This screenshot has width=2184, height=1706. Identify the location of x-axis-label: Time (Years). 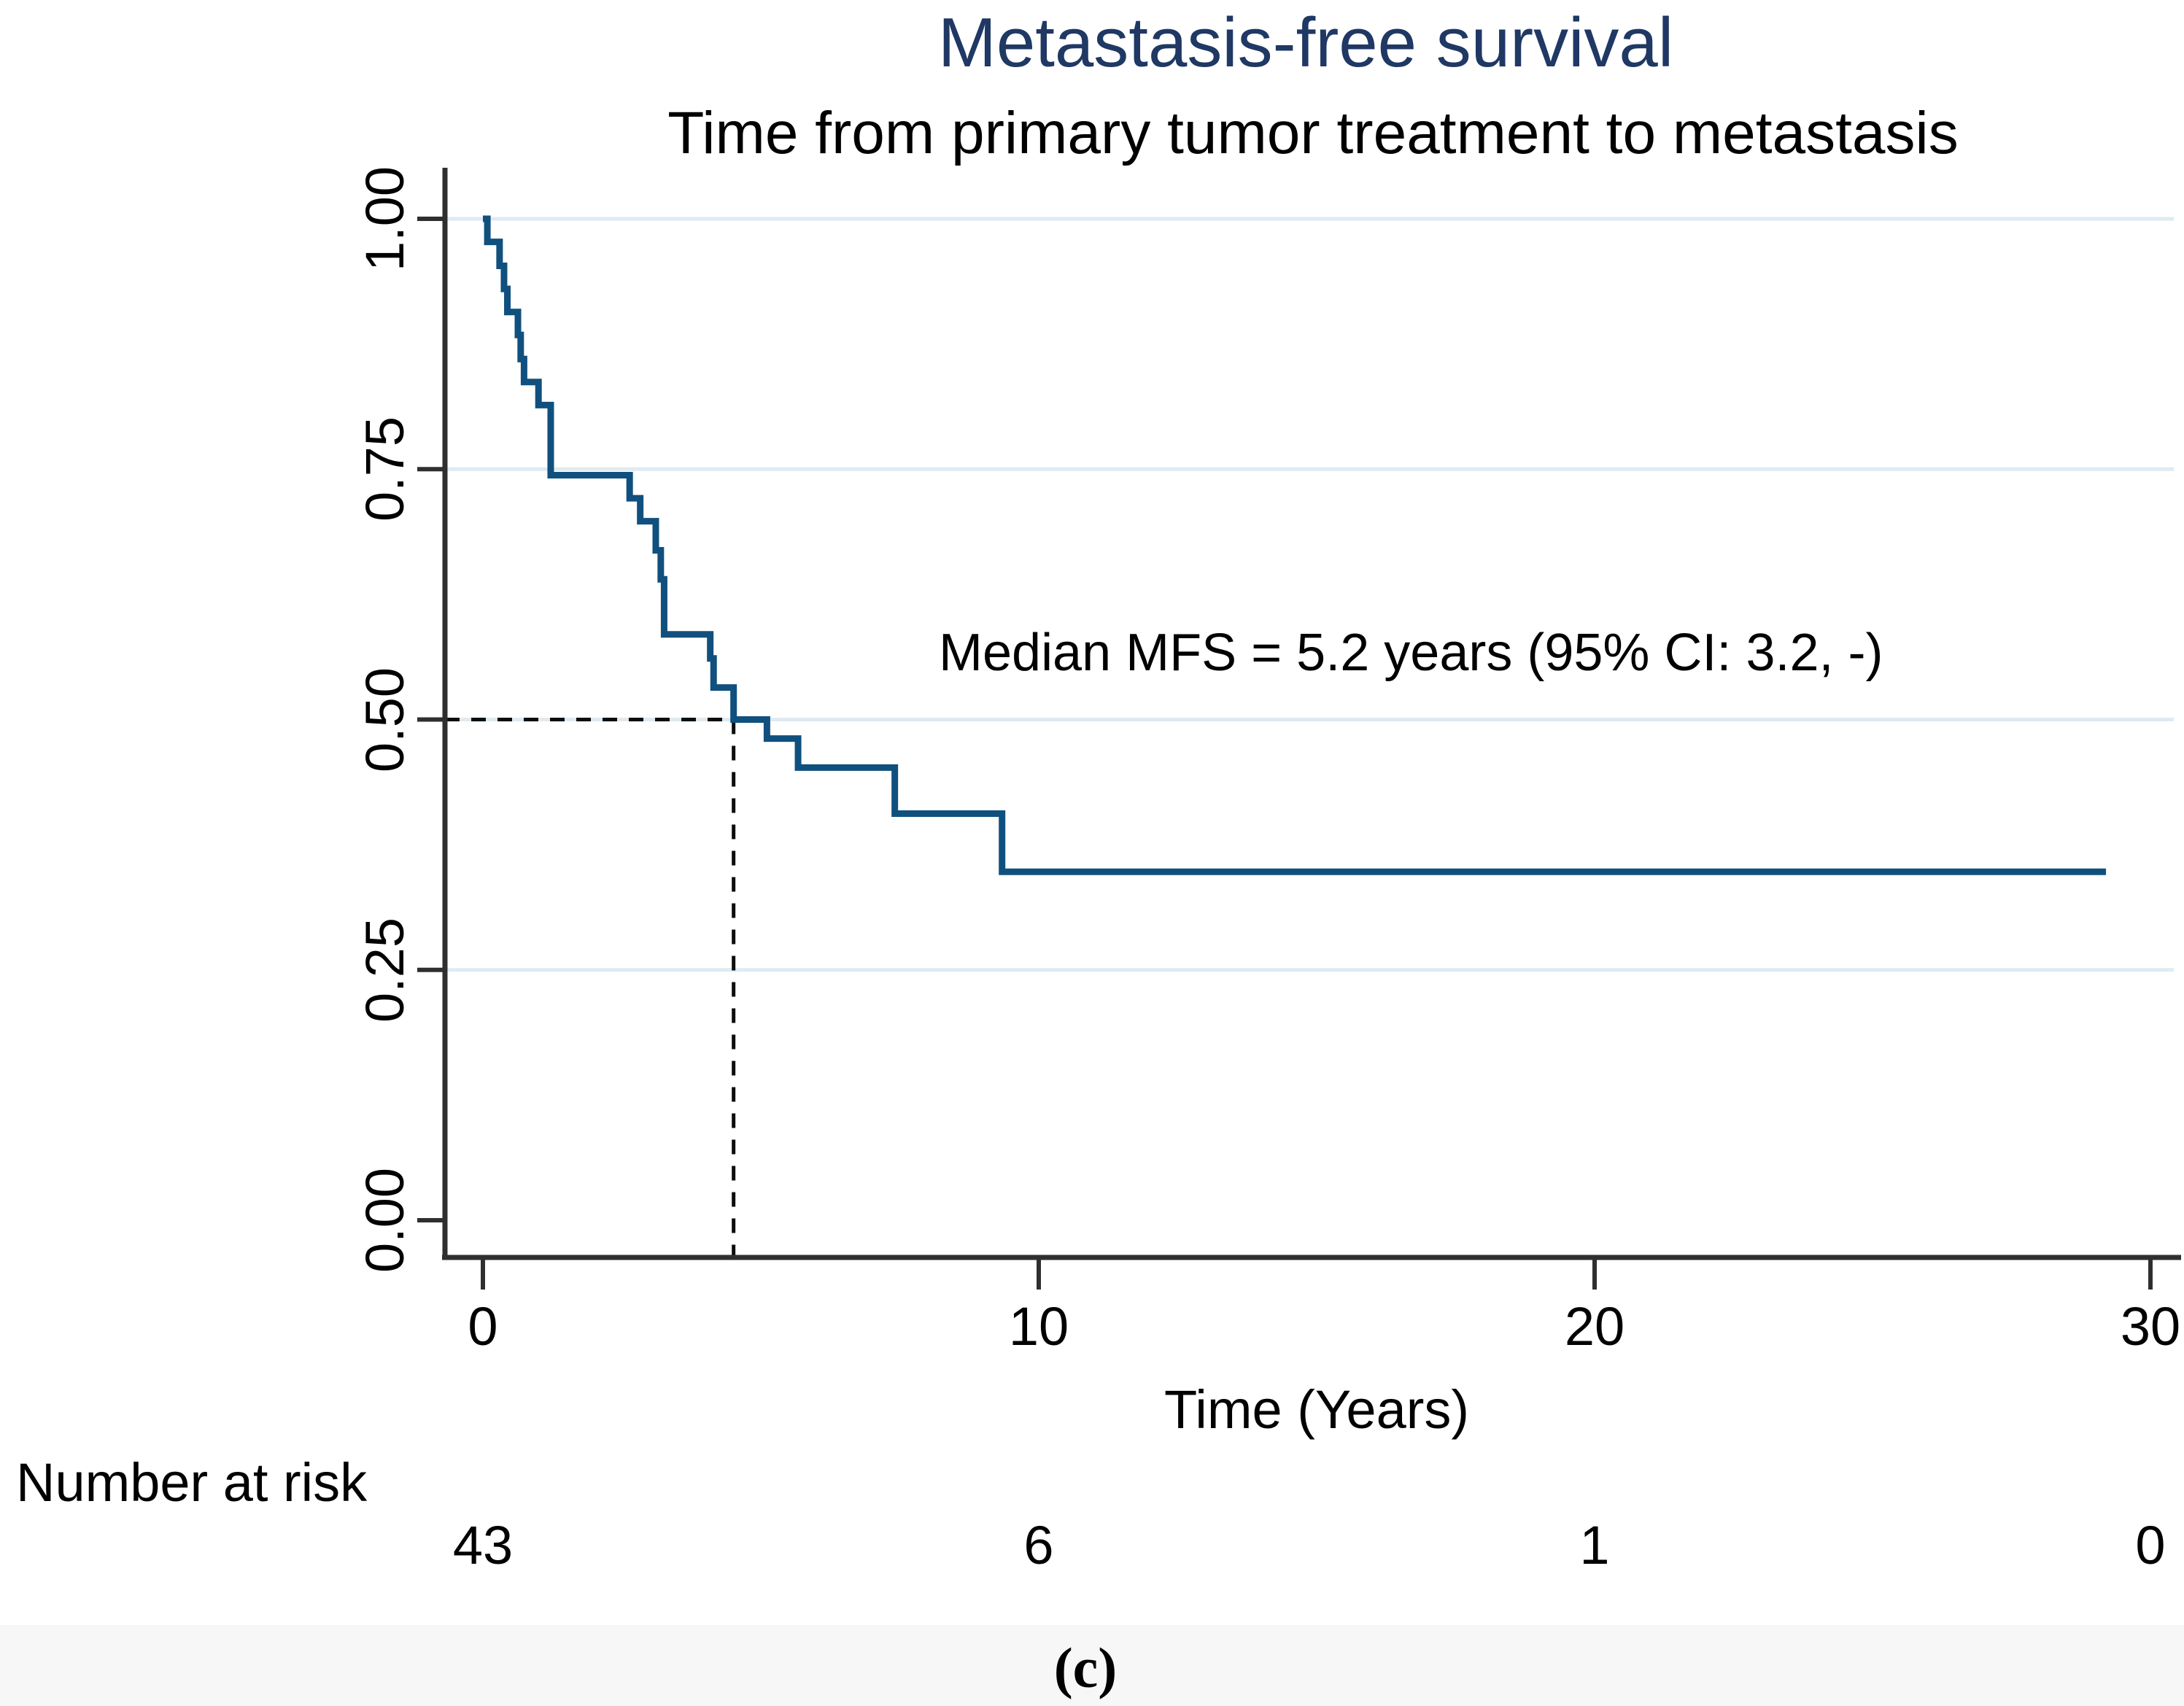
(1316, 1409).